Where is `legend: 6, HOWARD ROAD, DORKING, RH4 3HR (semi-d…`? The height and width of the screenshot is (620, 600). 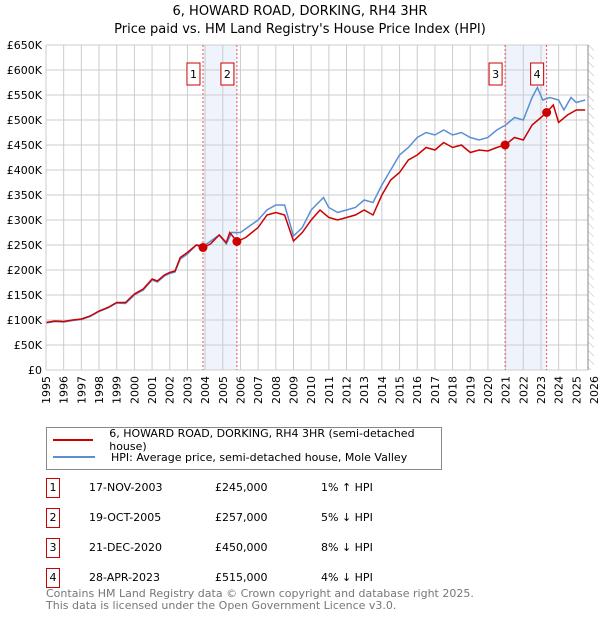 legend: 6, HOWARD ROAD, DORKING, RH4 3HR (semi-d… is located at coordinates (244, 448).